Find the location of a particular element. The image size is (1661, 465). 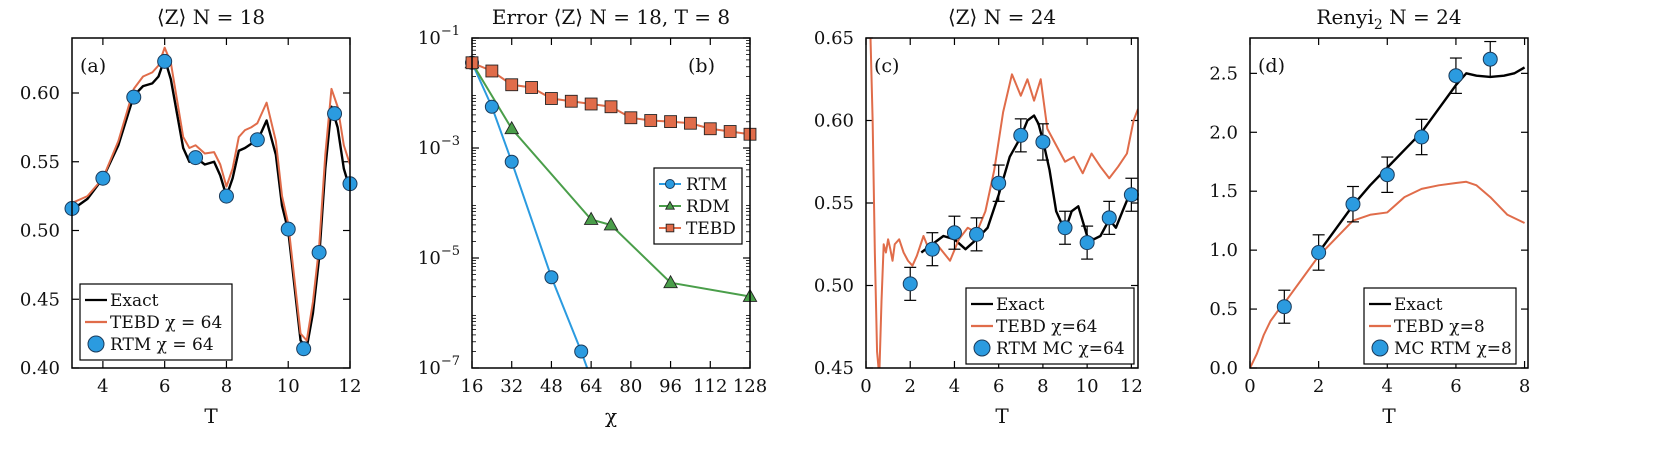

legend-label: RTM χ = 64 is located at coordinates (162, 345).